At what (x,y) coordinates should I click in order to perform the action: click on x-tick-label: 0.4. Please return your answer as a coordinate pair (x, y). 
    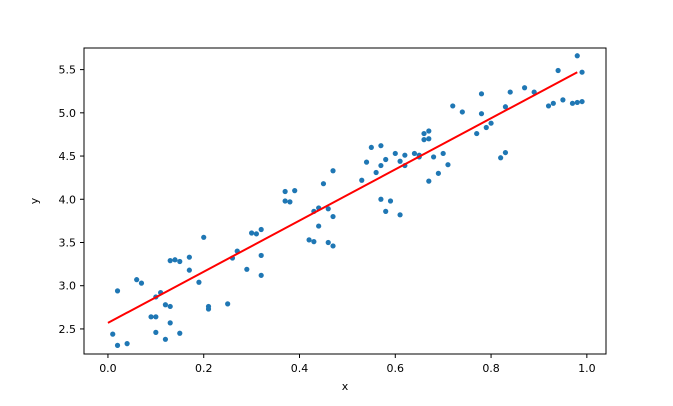
    Looking at the image, I should click on (300, 368).